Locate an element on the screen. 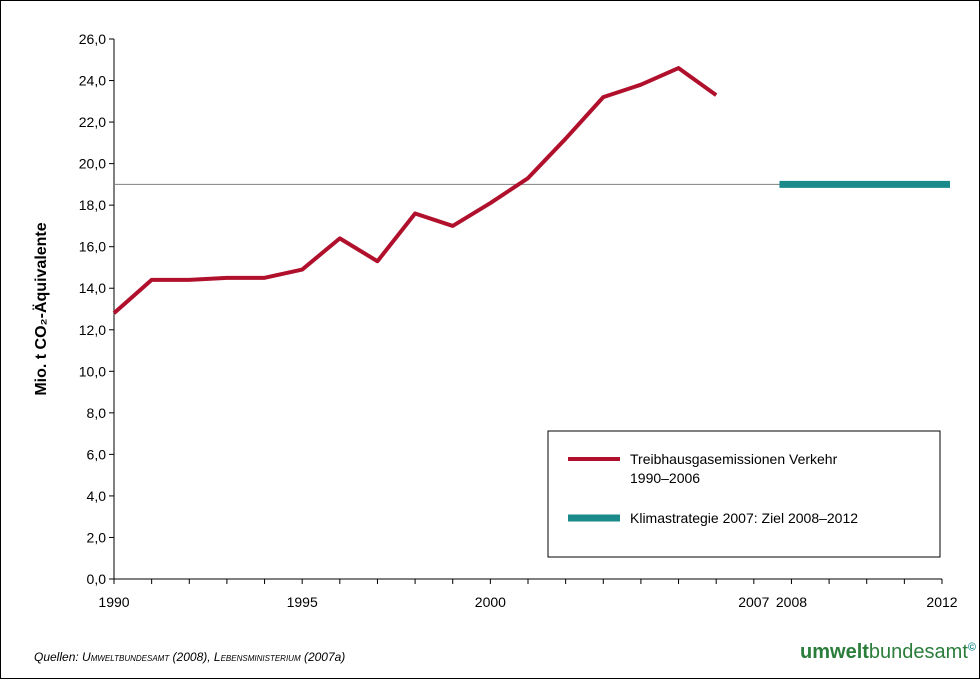 The height and width of the screenshot is (679, 980). x-tick-label: 1990 is located at coordinates (113, 602).